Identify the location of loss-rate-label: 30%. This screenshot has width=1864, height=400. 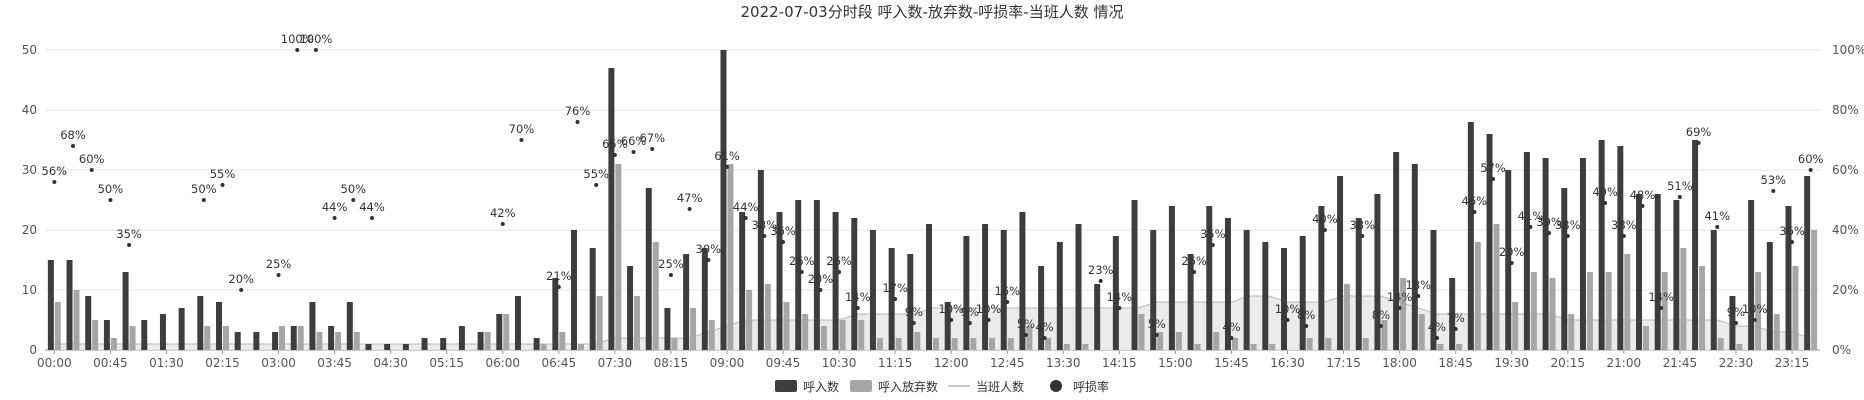
(709, 249).